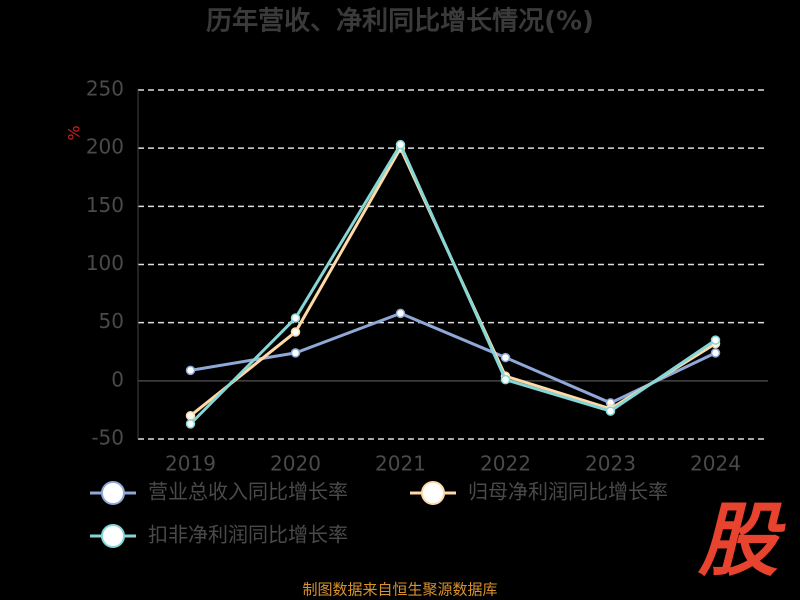 This screenshot has width=800, height=600. Describe the element at coordinates (400, 464) in the screenshot. I see `x-tick-label: 2021` at that location.